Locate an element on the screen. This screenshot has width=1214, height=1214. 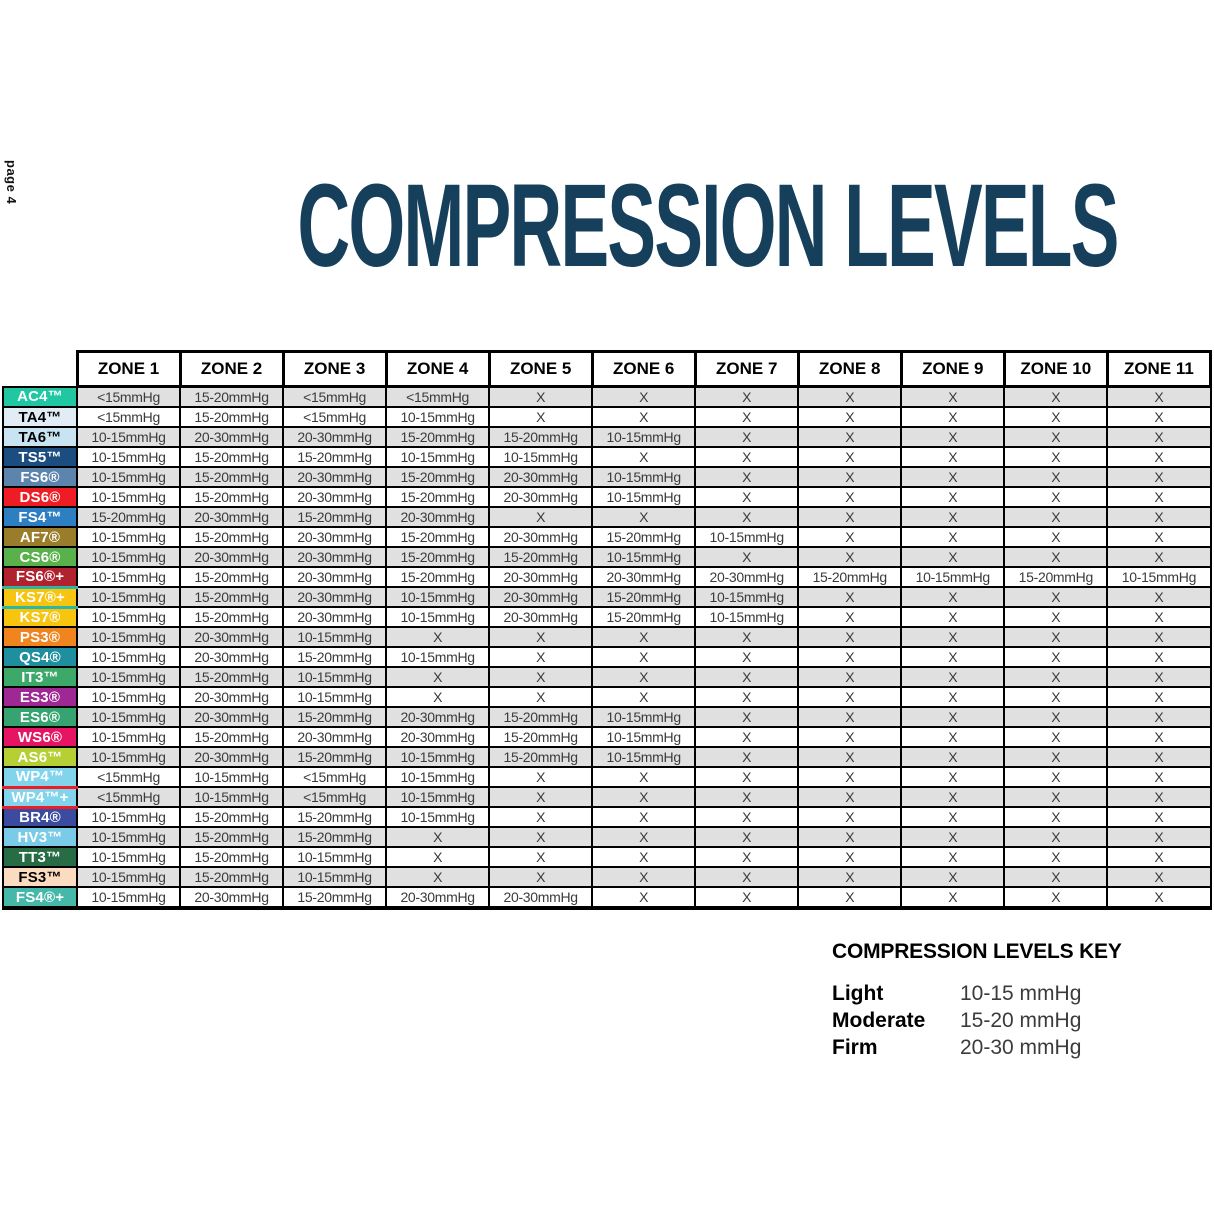
value-FS4-zone-8: X is located at coordinates (850, 517).